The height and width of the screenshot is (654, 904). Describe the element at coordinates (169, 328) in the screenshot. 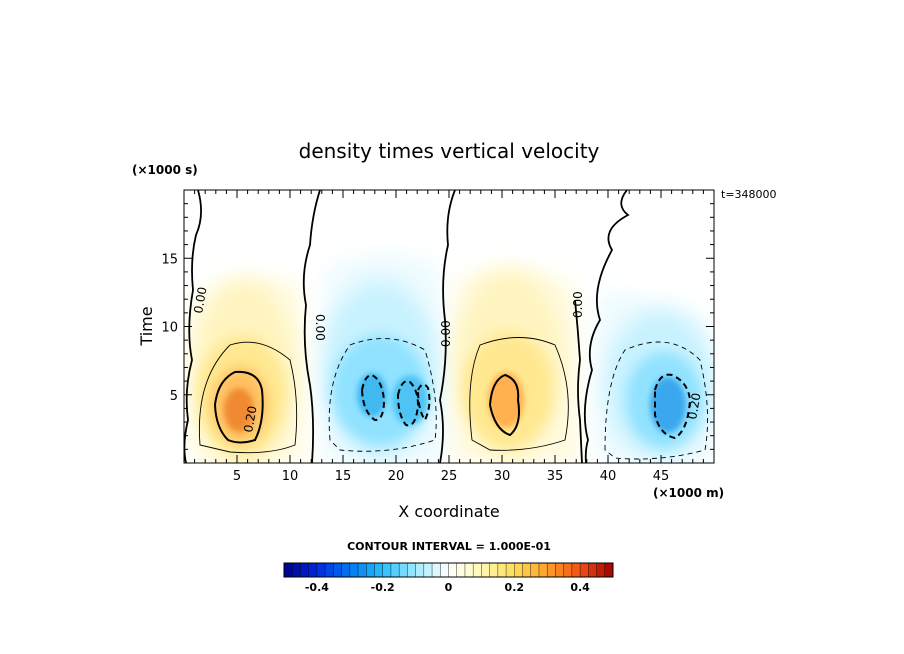

I see `y-tick-label: 10` at that location.